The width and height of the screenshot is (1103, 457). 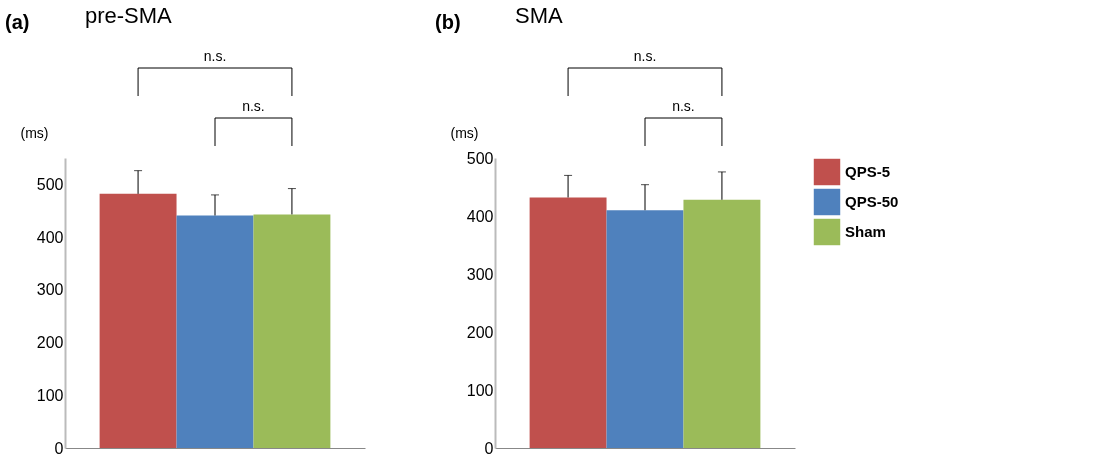 I want to click on legend-label: QPS-5, so click(x=868, y=171).